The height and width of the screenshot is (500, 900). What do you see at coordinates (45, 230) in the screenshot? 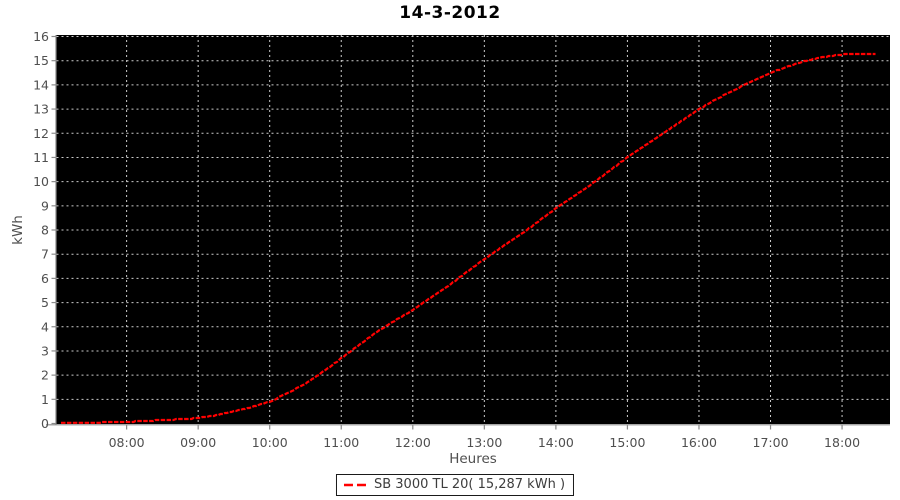
I see `y-tick-label: 8` at bounding box center [45, 230].